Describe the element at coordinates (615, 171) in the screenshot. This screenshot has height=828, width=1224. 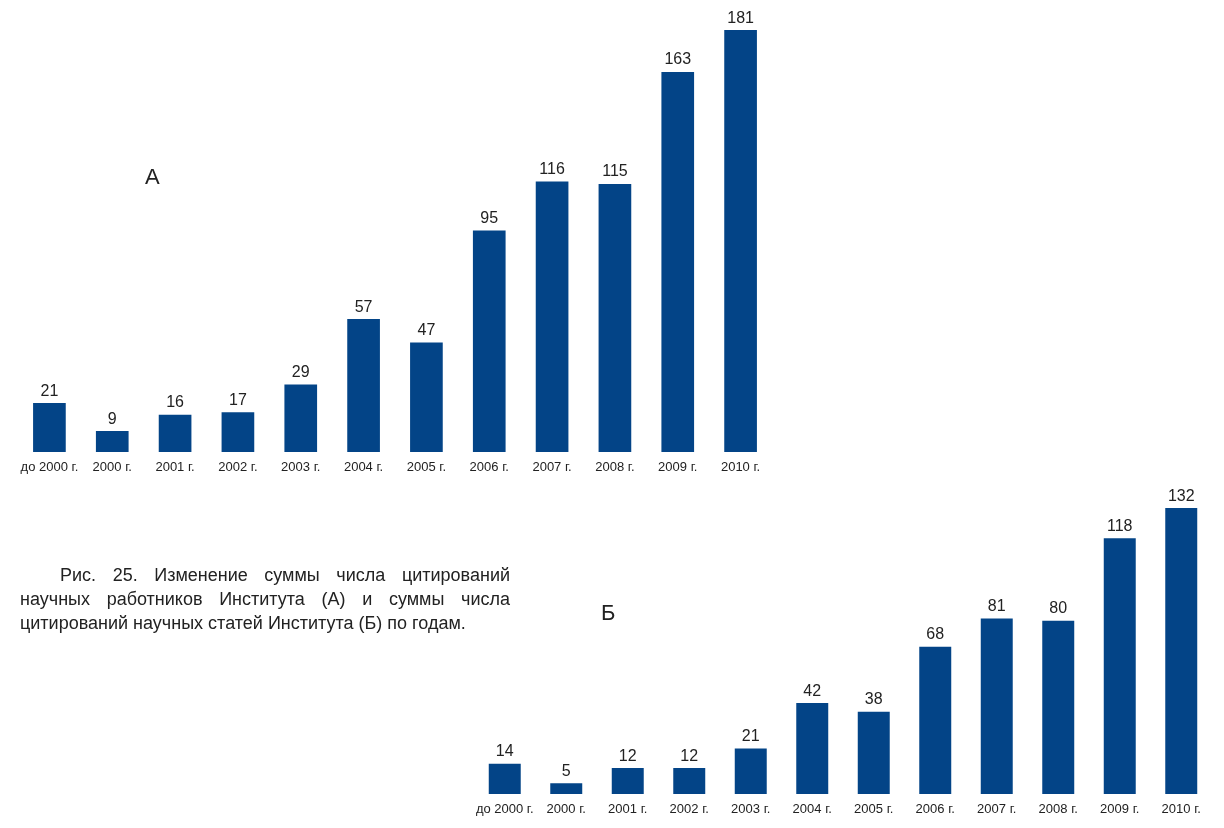
I see `data-label: 115` at that location.